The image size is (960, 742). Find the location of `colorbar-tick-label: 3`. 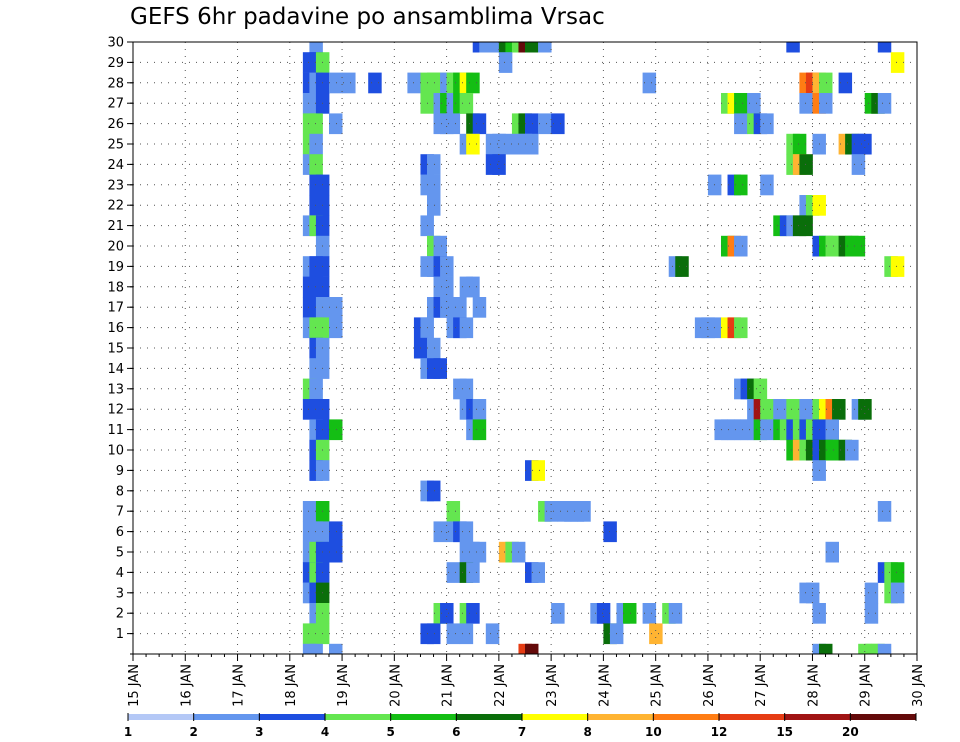

colorbar-tick-label: 3 is located at coordinates (259, 732).